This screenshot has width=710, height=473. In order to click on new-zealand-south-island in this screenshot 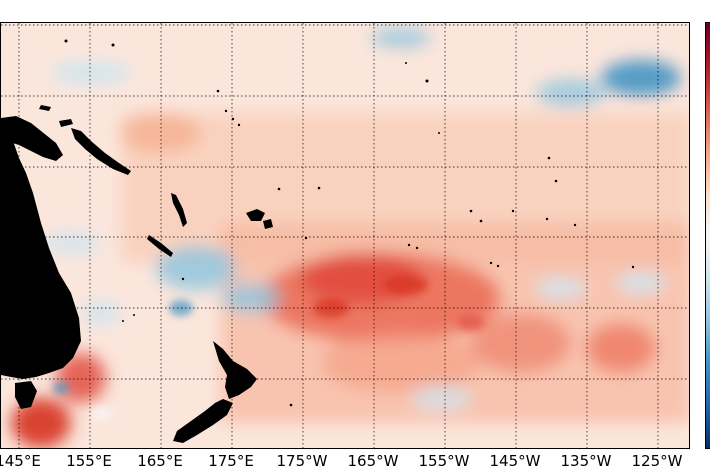, I will do `click(203, 421)`.